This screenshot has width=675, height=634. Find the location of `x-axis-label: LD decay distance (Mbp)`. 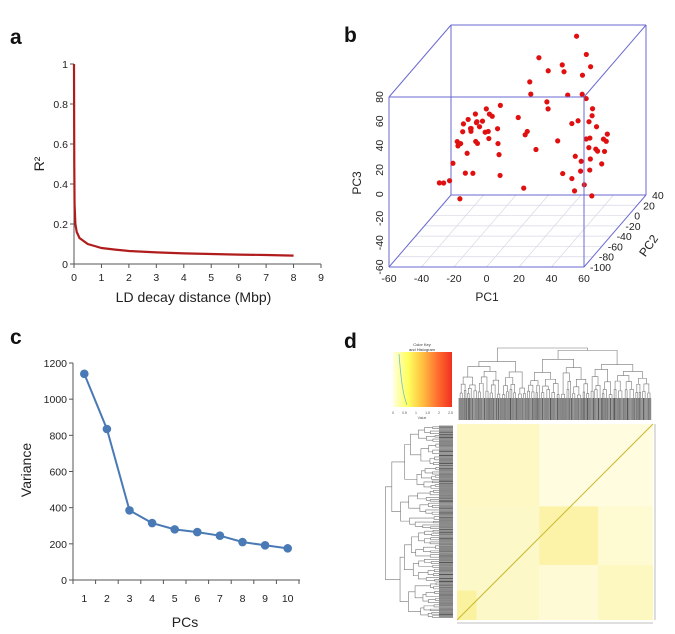

x-axis-label: LD decay distance (Mbp) is located at coordinates (194, 297).